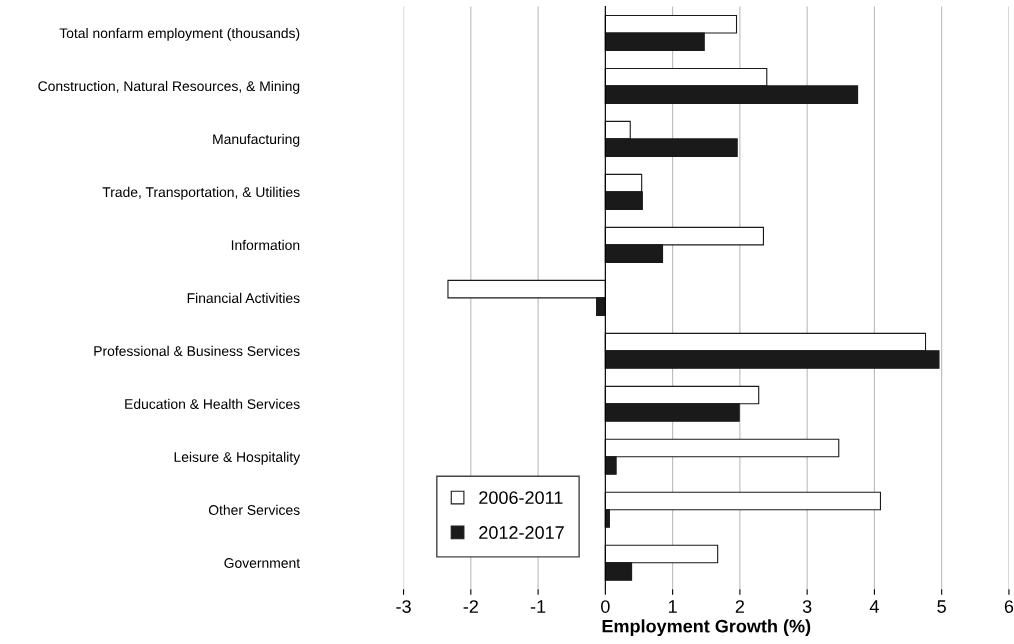 The height and width of the screenshot is (644, 1014). I want to click on legend-label: 2006-2011, so click(521, 498).